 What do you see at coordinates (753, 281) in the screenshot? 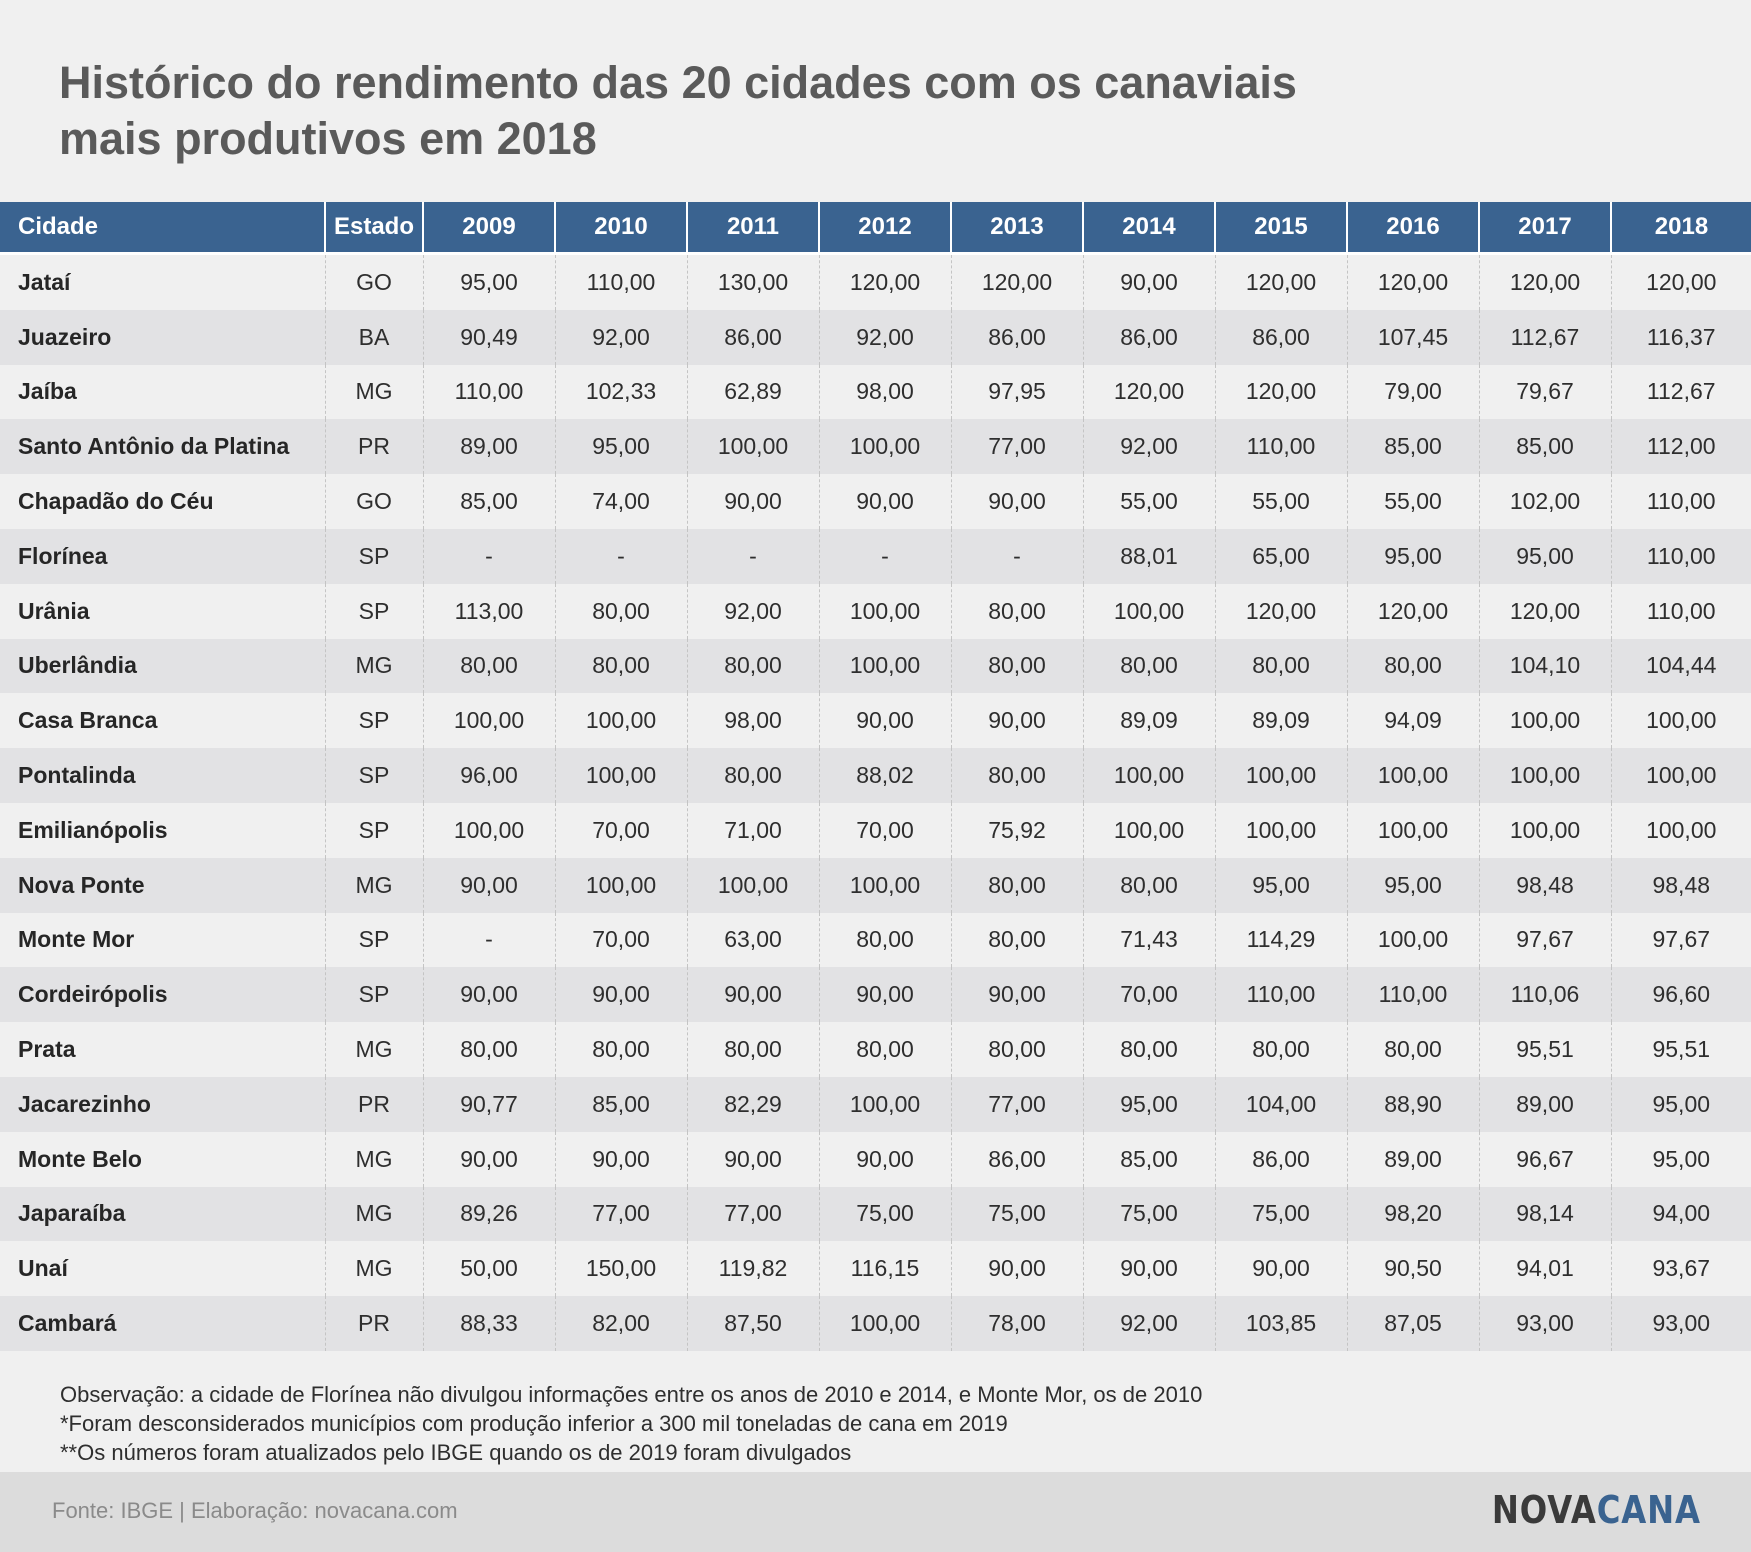
I see `yield-cell: 130,00` at bounding box center [753, 281].